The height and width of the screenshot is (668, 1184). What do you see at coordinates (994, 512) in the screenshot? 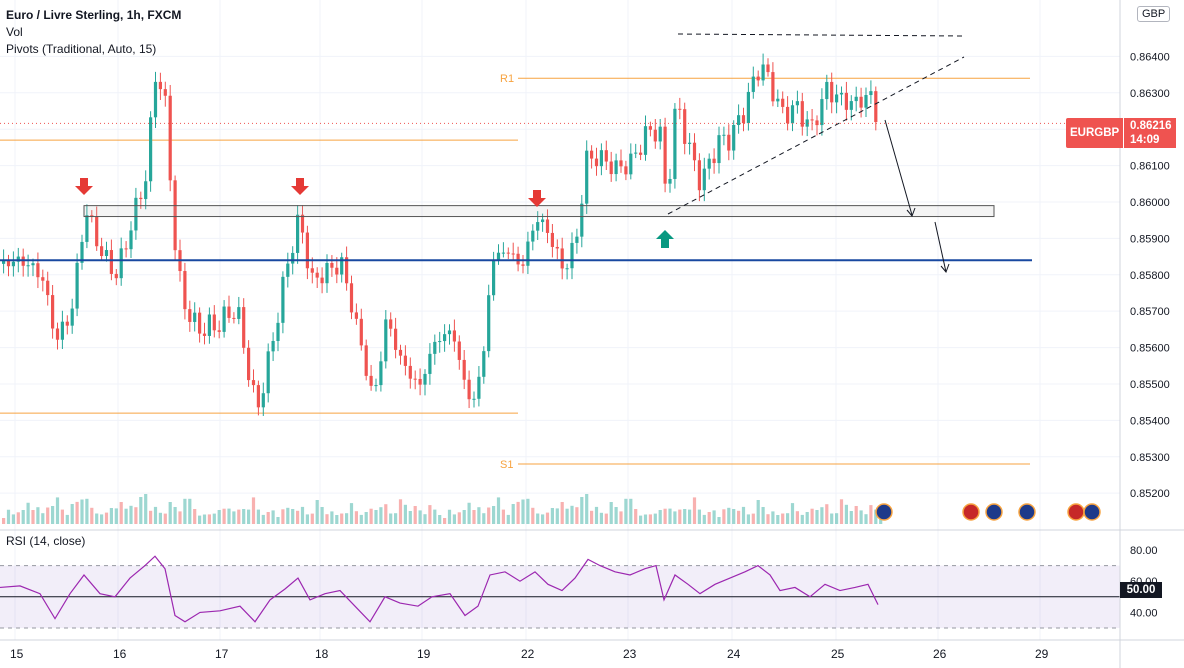
I see `eu-flag-icon` at bounding box center [994, 512].